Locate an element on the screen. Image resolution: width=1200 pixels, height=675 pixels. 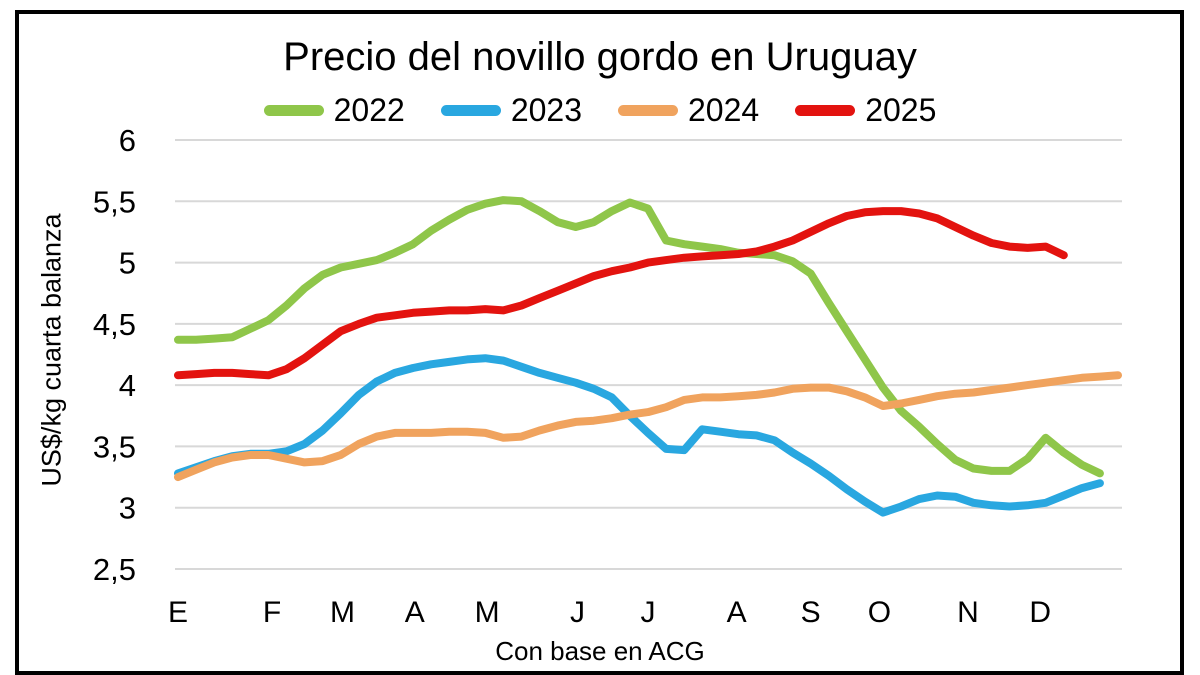
chart-title: Precio del novillo gordo en Uruguay is located at coordinates (600, 57).